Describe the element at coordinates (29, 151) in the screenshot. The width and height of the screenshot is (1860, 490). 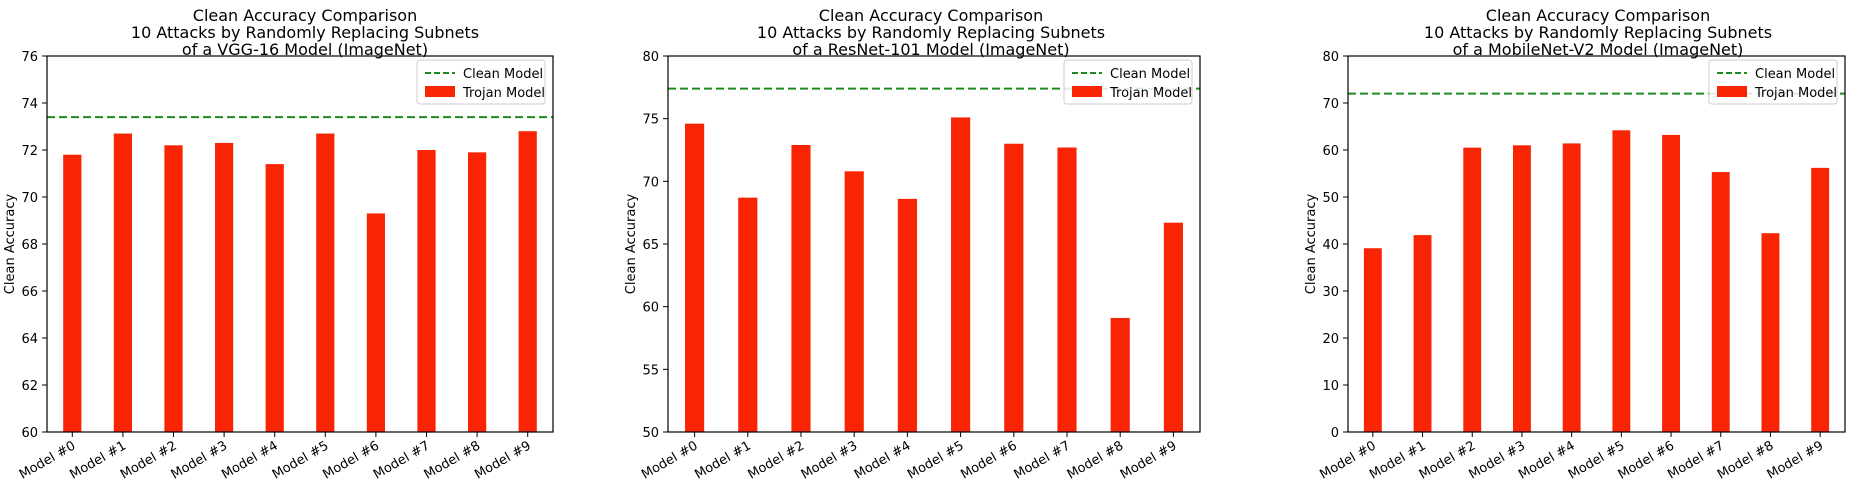
I see `y-tick-label: 72` at that location.